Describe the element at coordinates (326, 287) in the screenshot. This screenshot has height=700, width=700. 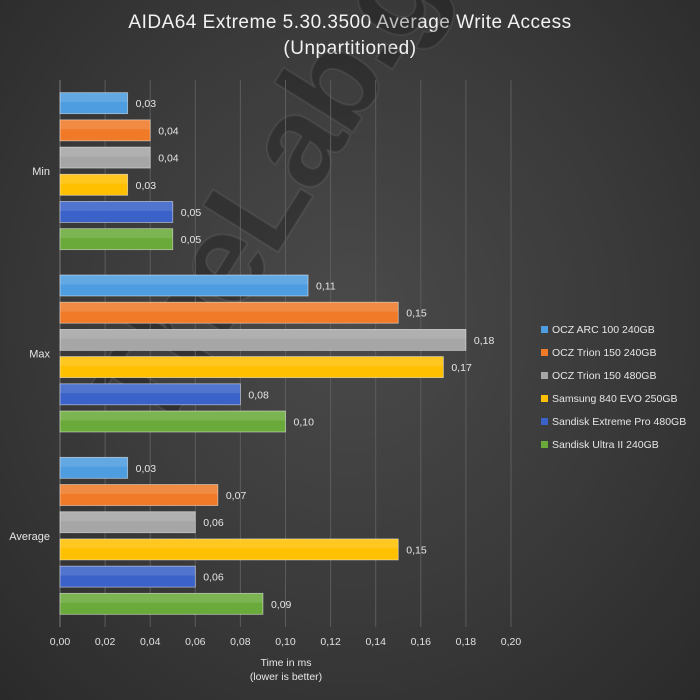
I see `data-label: 0,11` at that location.